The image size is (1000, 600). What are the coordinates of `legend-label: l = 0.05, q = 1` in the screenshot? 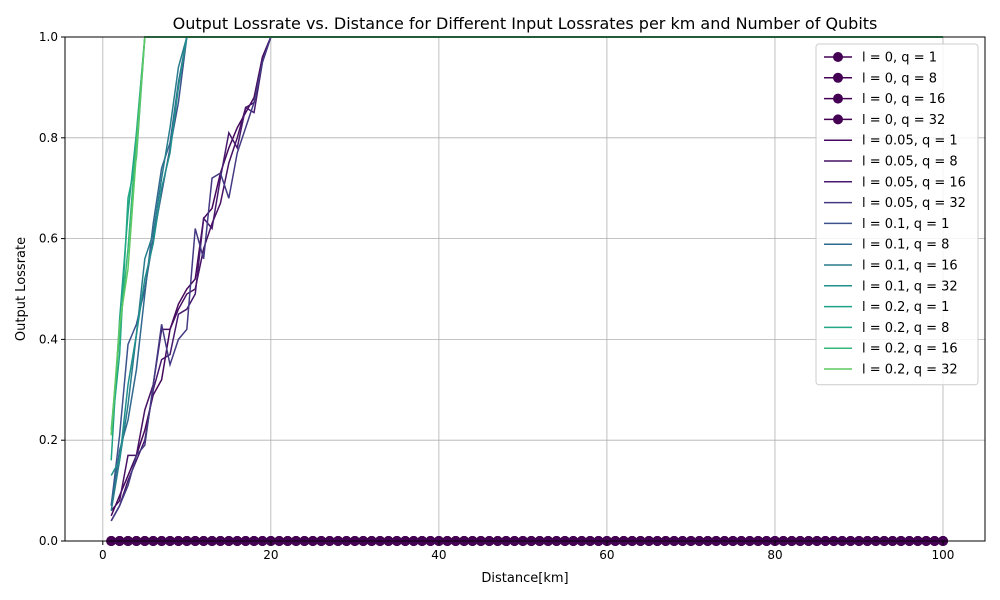 It's located at (910, 141).